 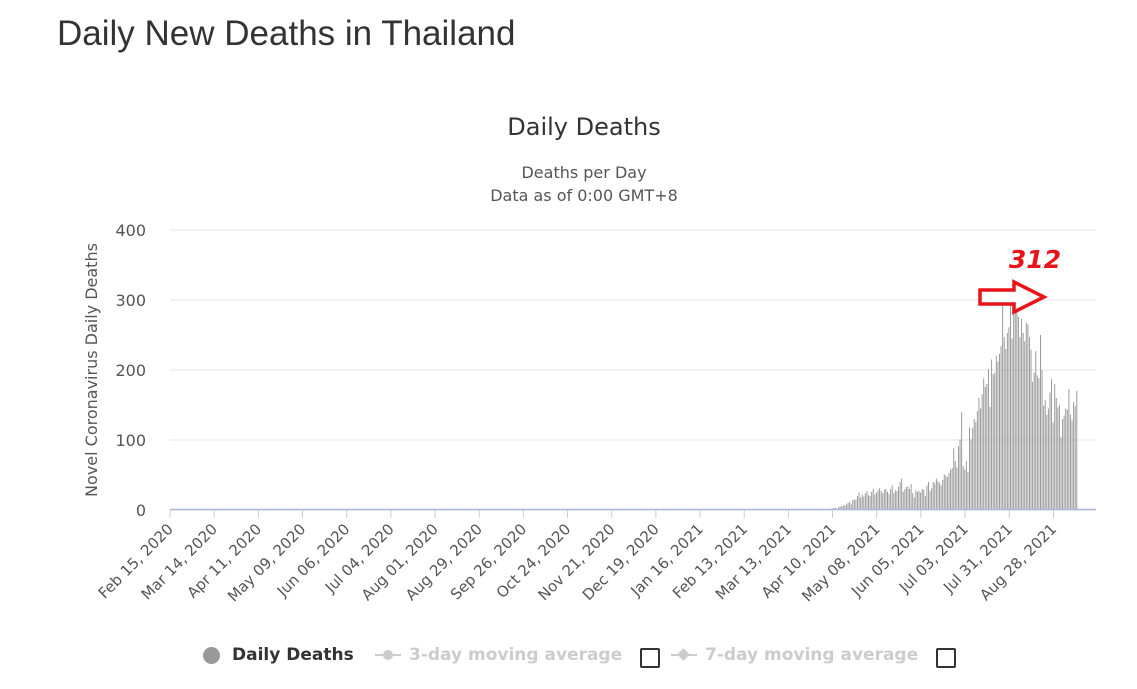 What do you see at coordinates (130, 370) in the screenshot?
I see `y-axis-ticks: 0 100 200 300 400` at bounding box center [130, 370].